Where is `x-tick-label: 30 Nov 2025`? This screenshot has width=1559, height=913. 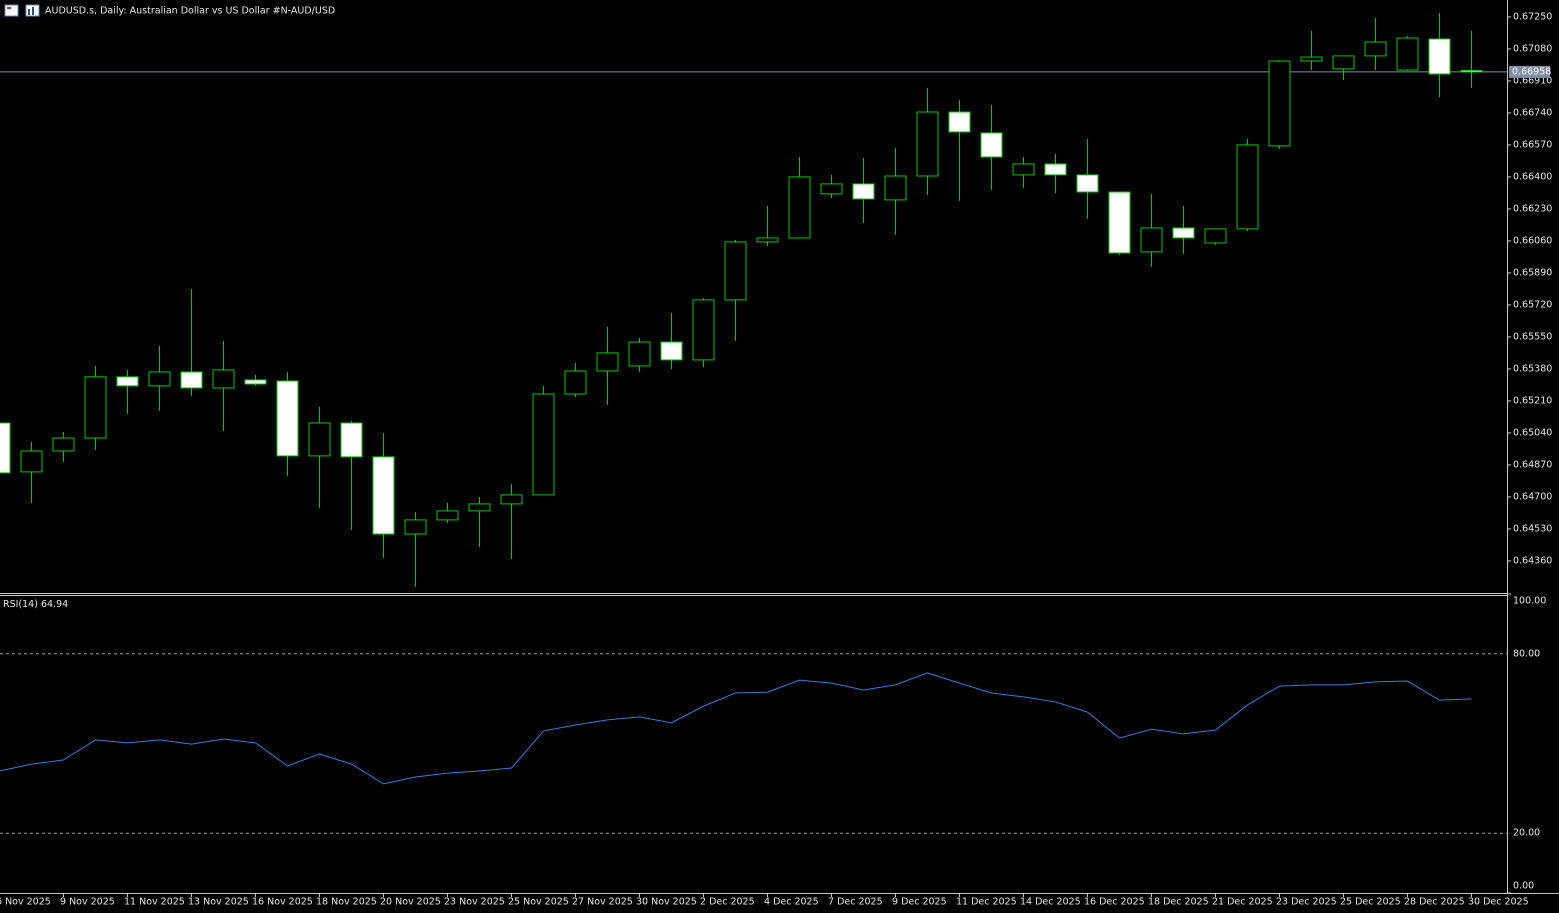 x-tick-label: 30 Nov 2025 is located at coordinates (666, 902).